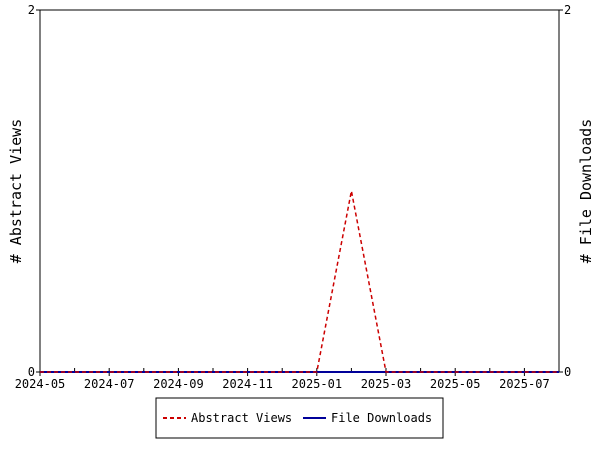  I want to click on y-left-tick-label: 0, so click(31, 372).